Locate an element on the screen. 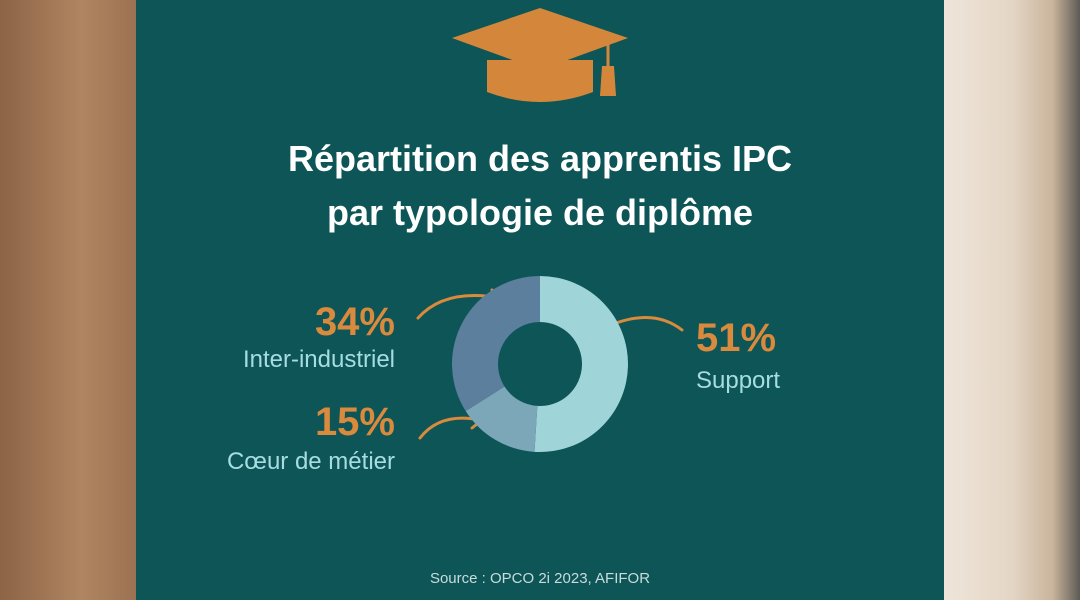 The height and width of the screenshot is (600, 1080). value-label: 15% is located at coordinates (354, 422).